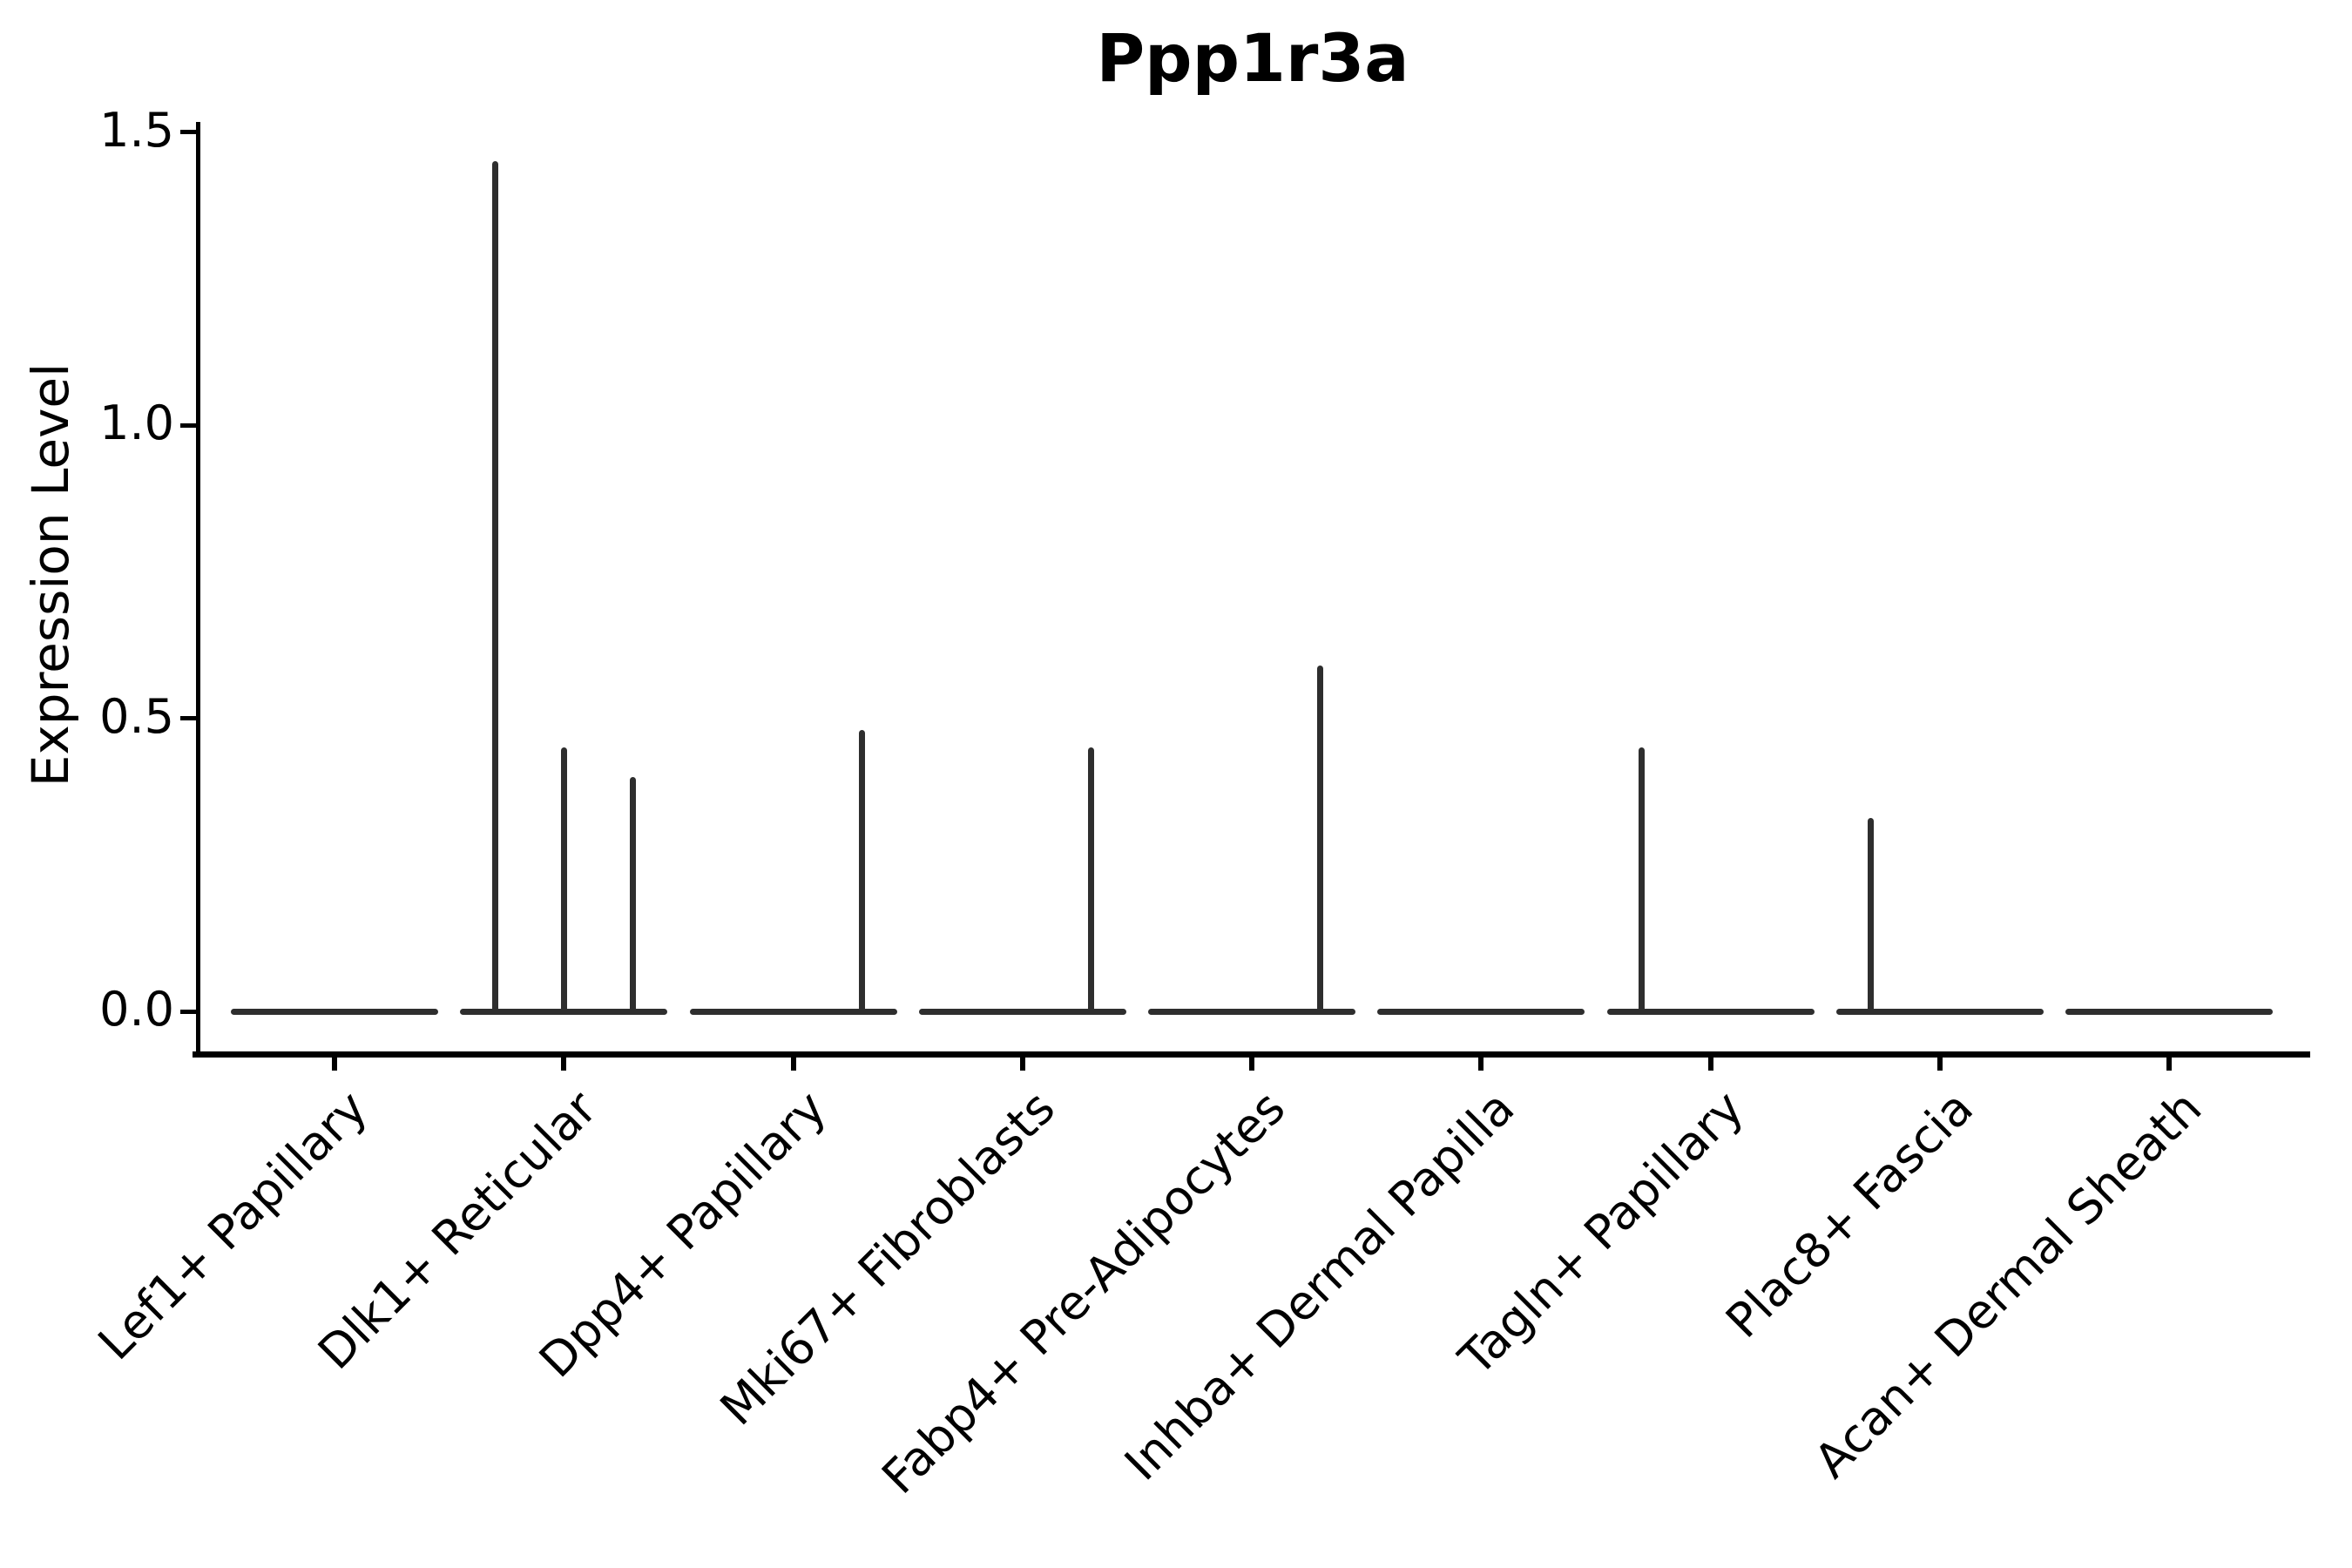 This screenshot has height=1568, width=2352. Describe the element at coordinates (136, 422) in the screenshot. I see `y-axis-tick-label: 1.0` at that location.